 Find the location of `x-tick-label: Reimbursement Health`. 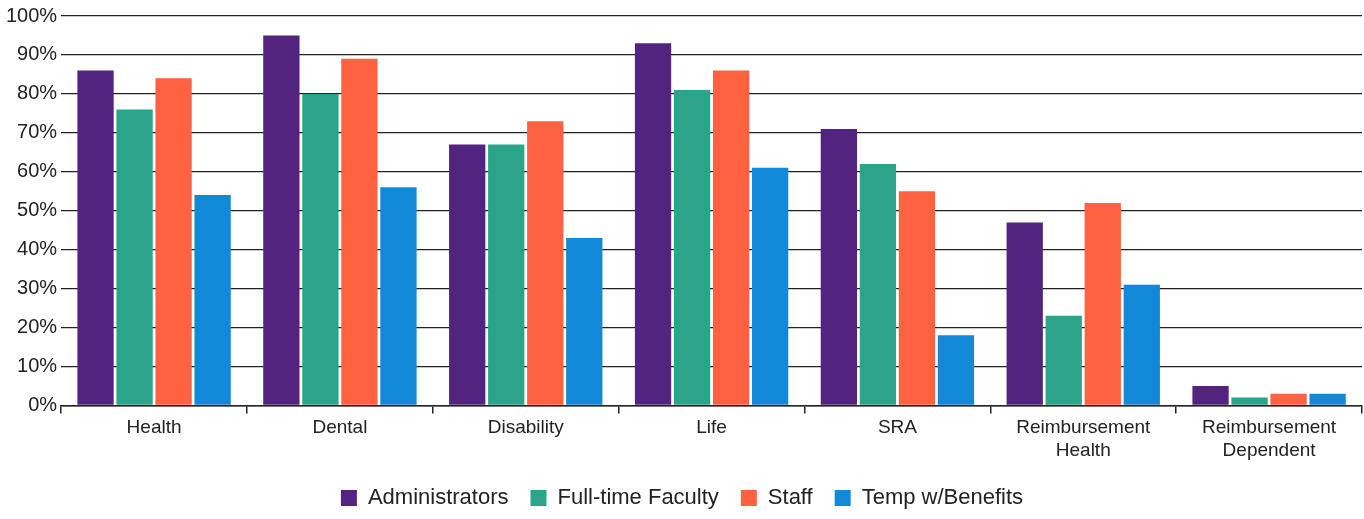

x-tick-label: Reimbursement Health is located at coordinates (1084, 438).